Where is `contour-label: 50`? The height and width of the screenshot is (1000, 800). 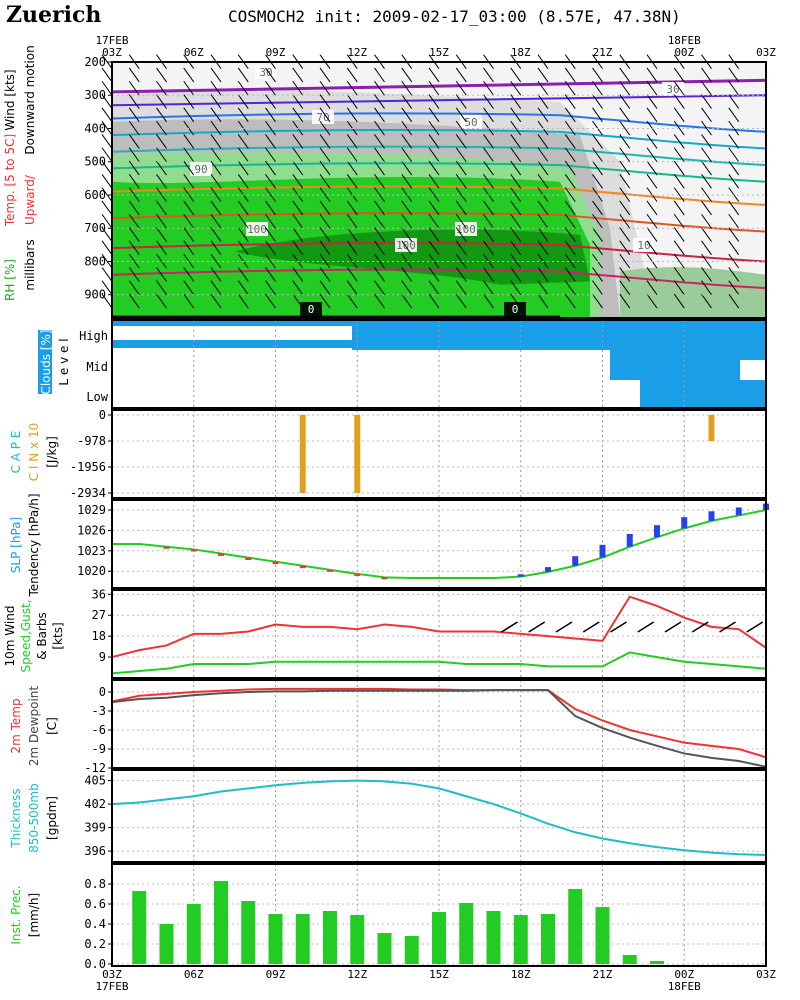
contour-label: 50 is located at coordinates (470, 122).